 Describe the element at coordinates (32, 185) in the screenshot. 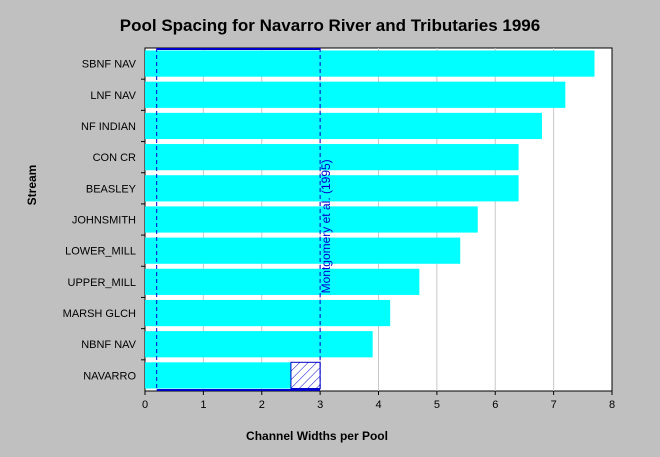

I see `y-axis-label: Stream` at that location.